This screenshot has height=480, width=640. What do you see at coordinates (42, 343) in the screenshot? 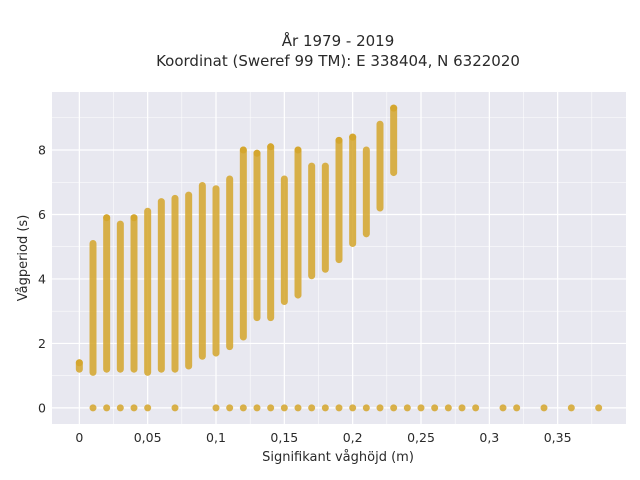
I see `y-tick-label: 2` at bounding box center [42, 343].